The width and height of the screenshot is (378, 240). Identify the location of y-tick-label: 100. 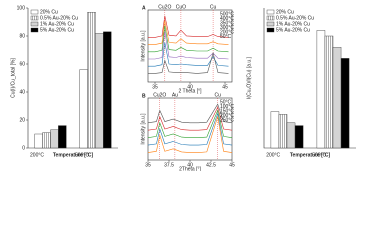
(21, 8).